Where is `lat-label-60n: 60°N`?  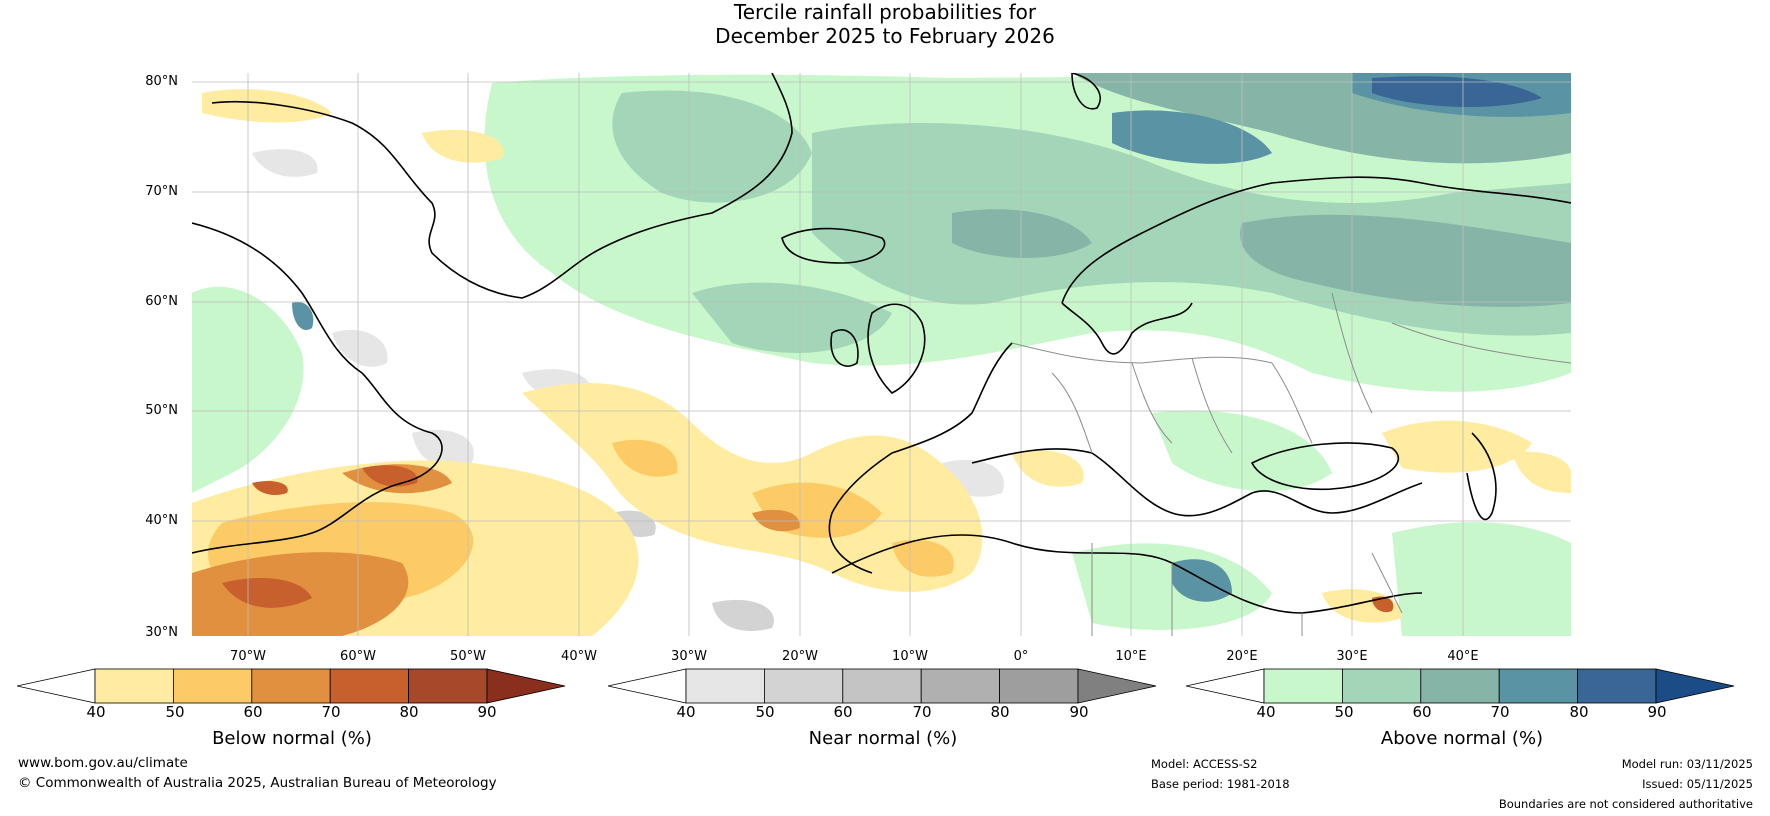 lat-label-60n: 60°N is located at coordinates (161, 301).